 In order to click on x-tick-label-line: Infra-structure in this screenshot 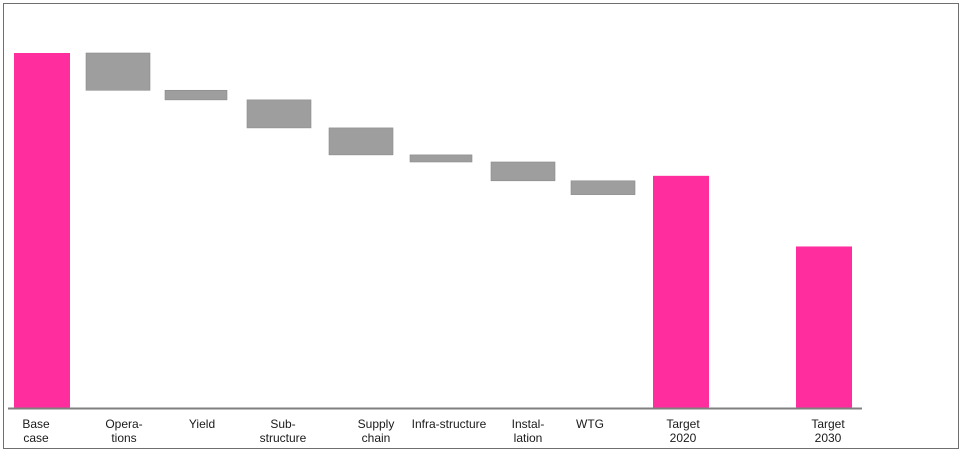, I will do `click(449, 424)`.